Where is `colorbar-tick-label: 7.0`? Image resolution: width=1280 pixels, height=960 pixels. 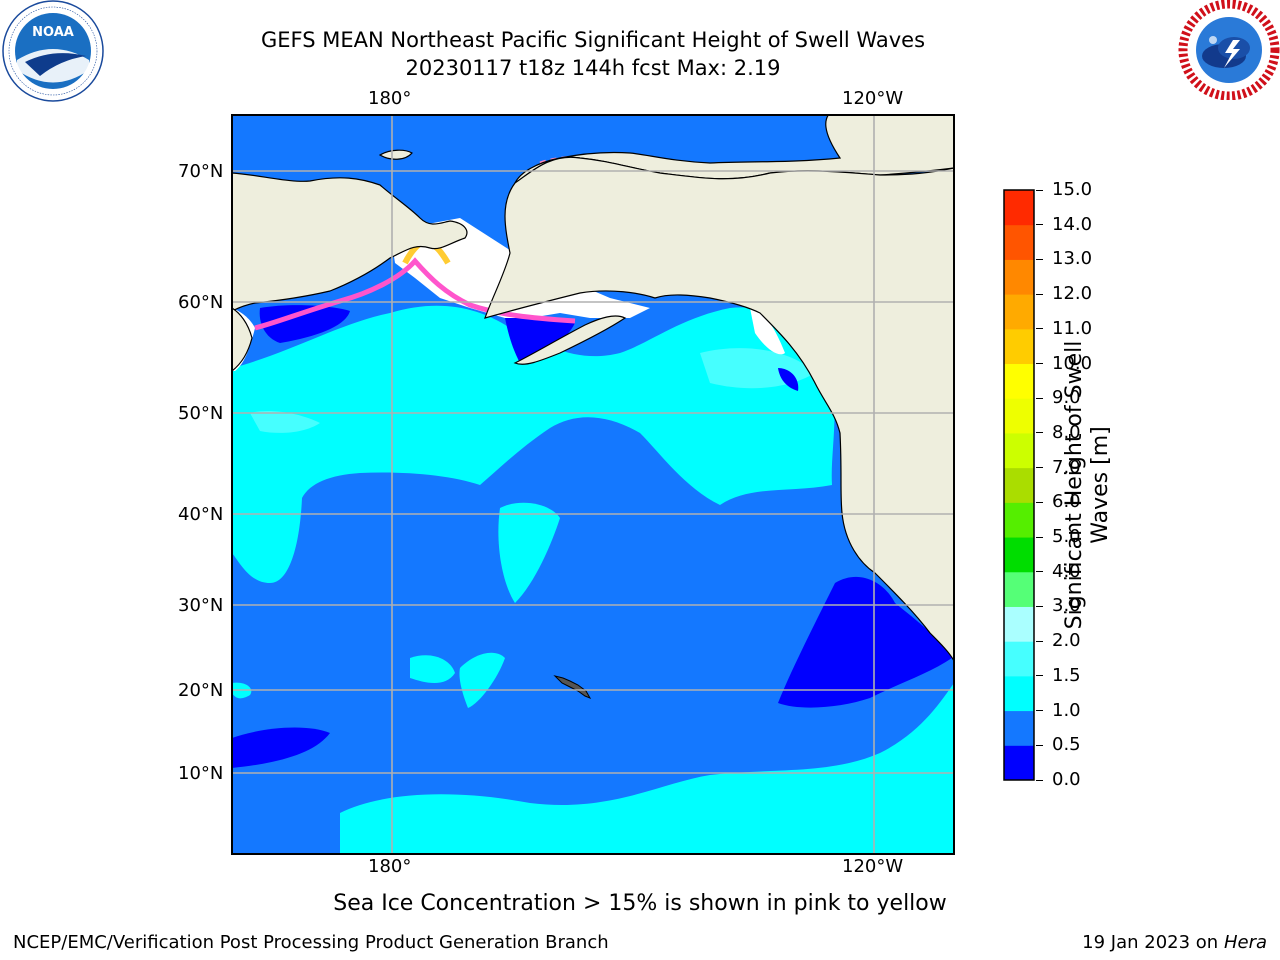
colorbar-tick-label: 7.0 is located at coordinates (1066, 467).